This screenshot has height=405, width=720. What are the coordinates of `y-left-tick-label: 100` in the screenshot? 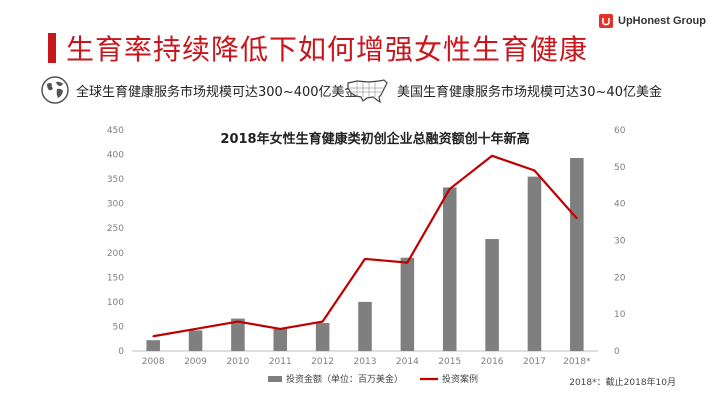 It's located at (115, 303).